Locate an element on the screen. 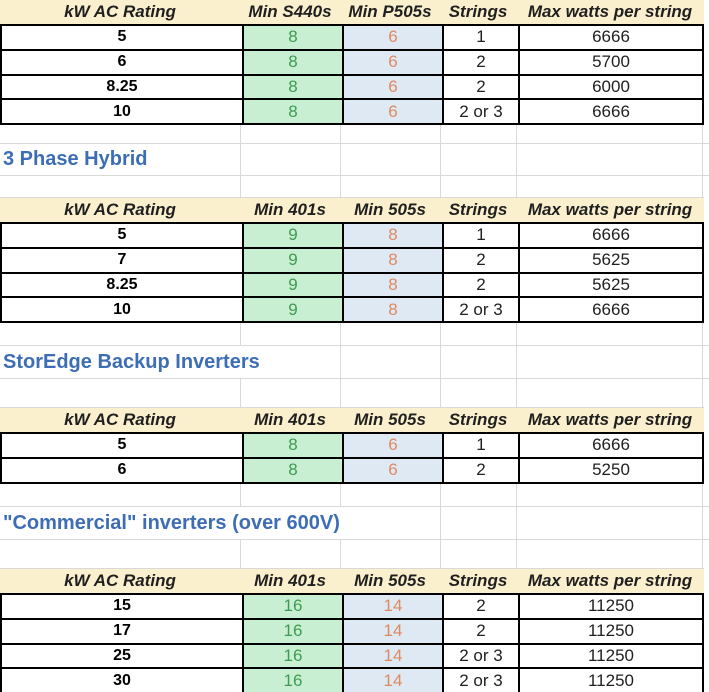 This screenshot has width=709, height=692. data-cell: 7 is located at coordinates (122, 260).